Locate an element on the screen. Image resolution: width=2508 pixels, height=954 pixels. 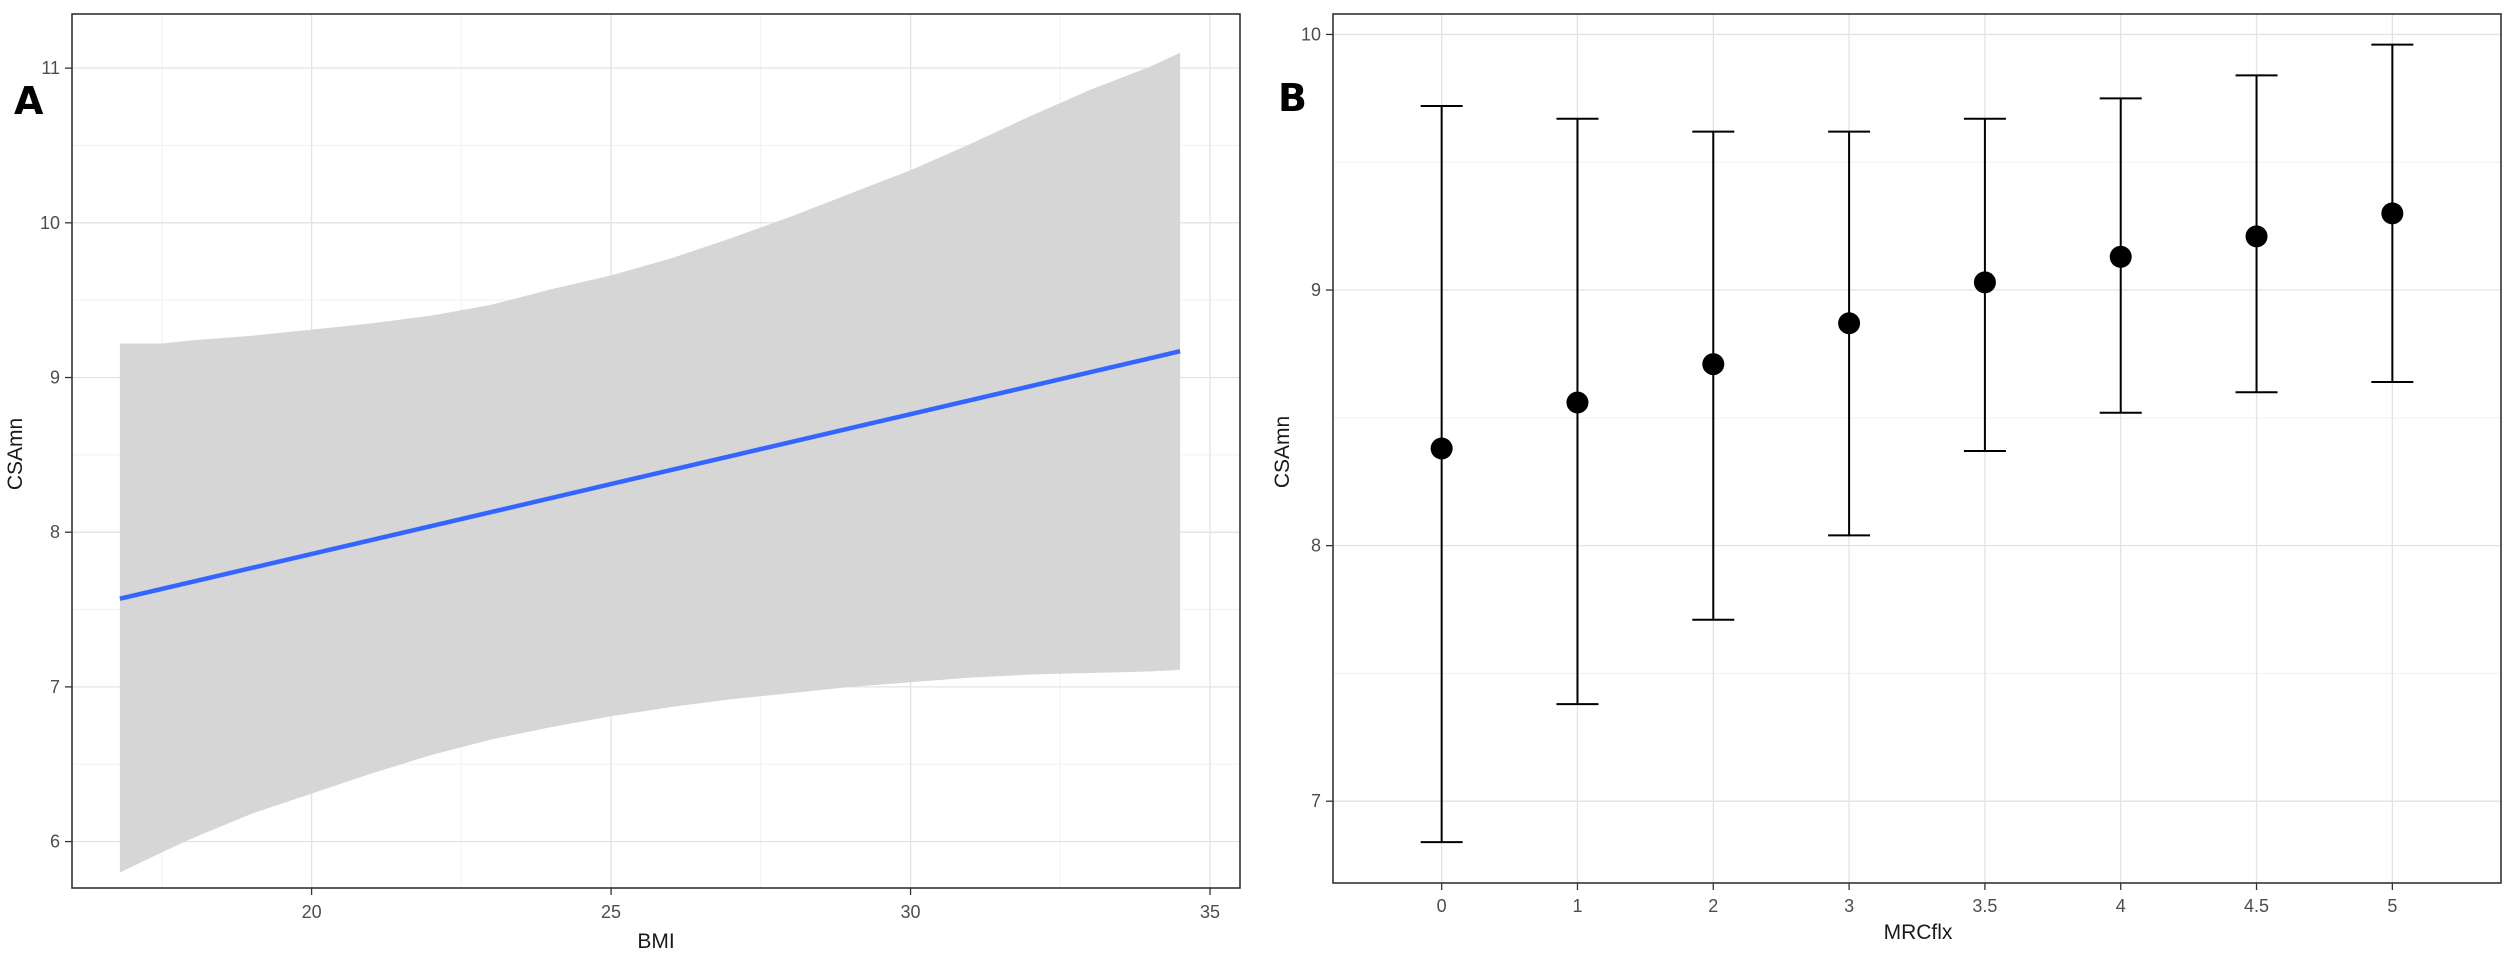
x-tick-label-1: 1 is located at coordinates (1577, 906).